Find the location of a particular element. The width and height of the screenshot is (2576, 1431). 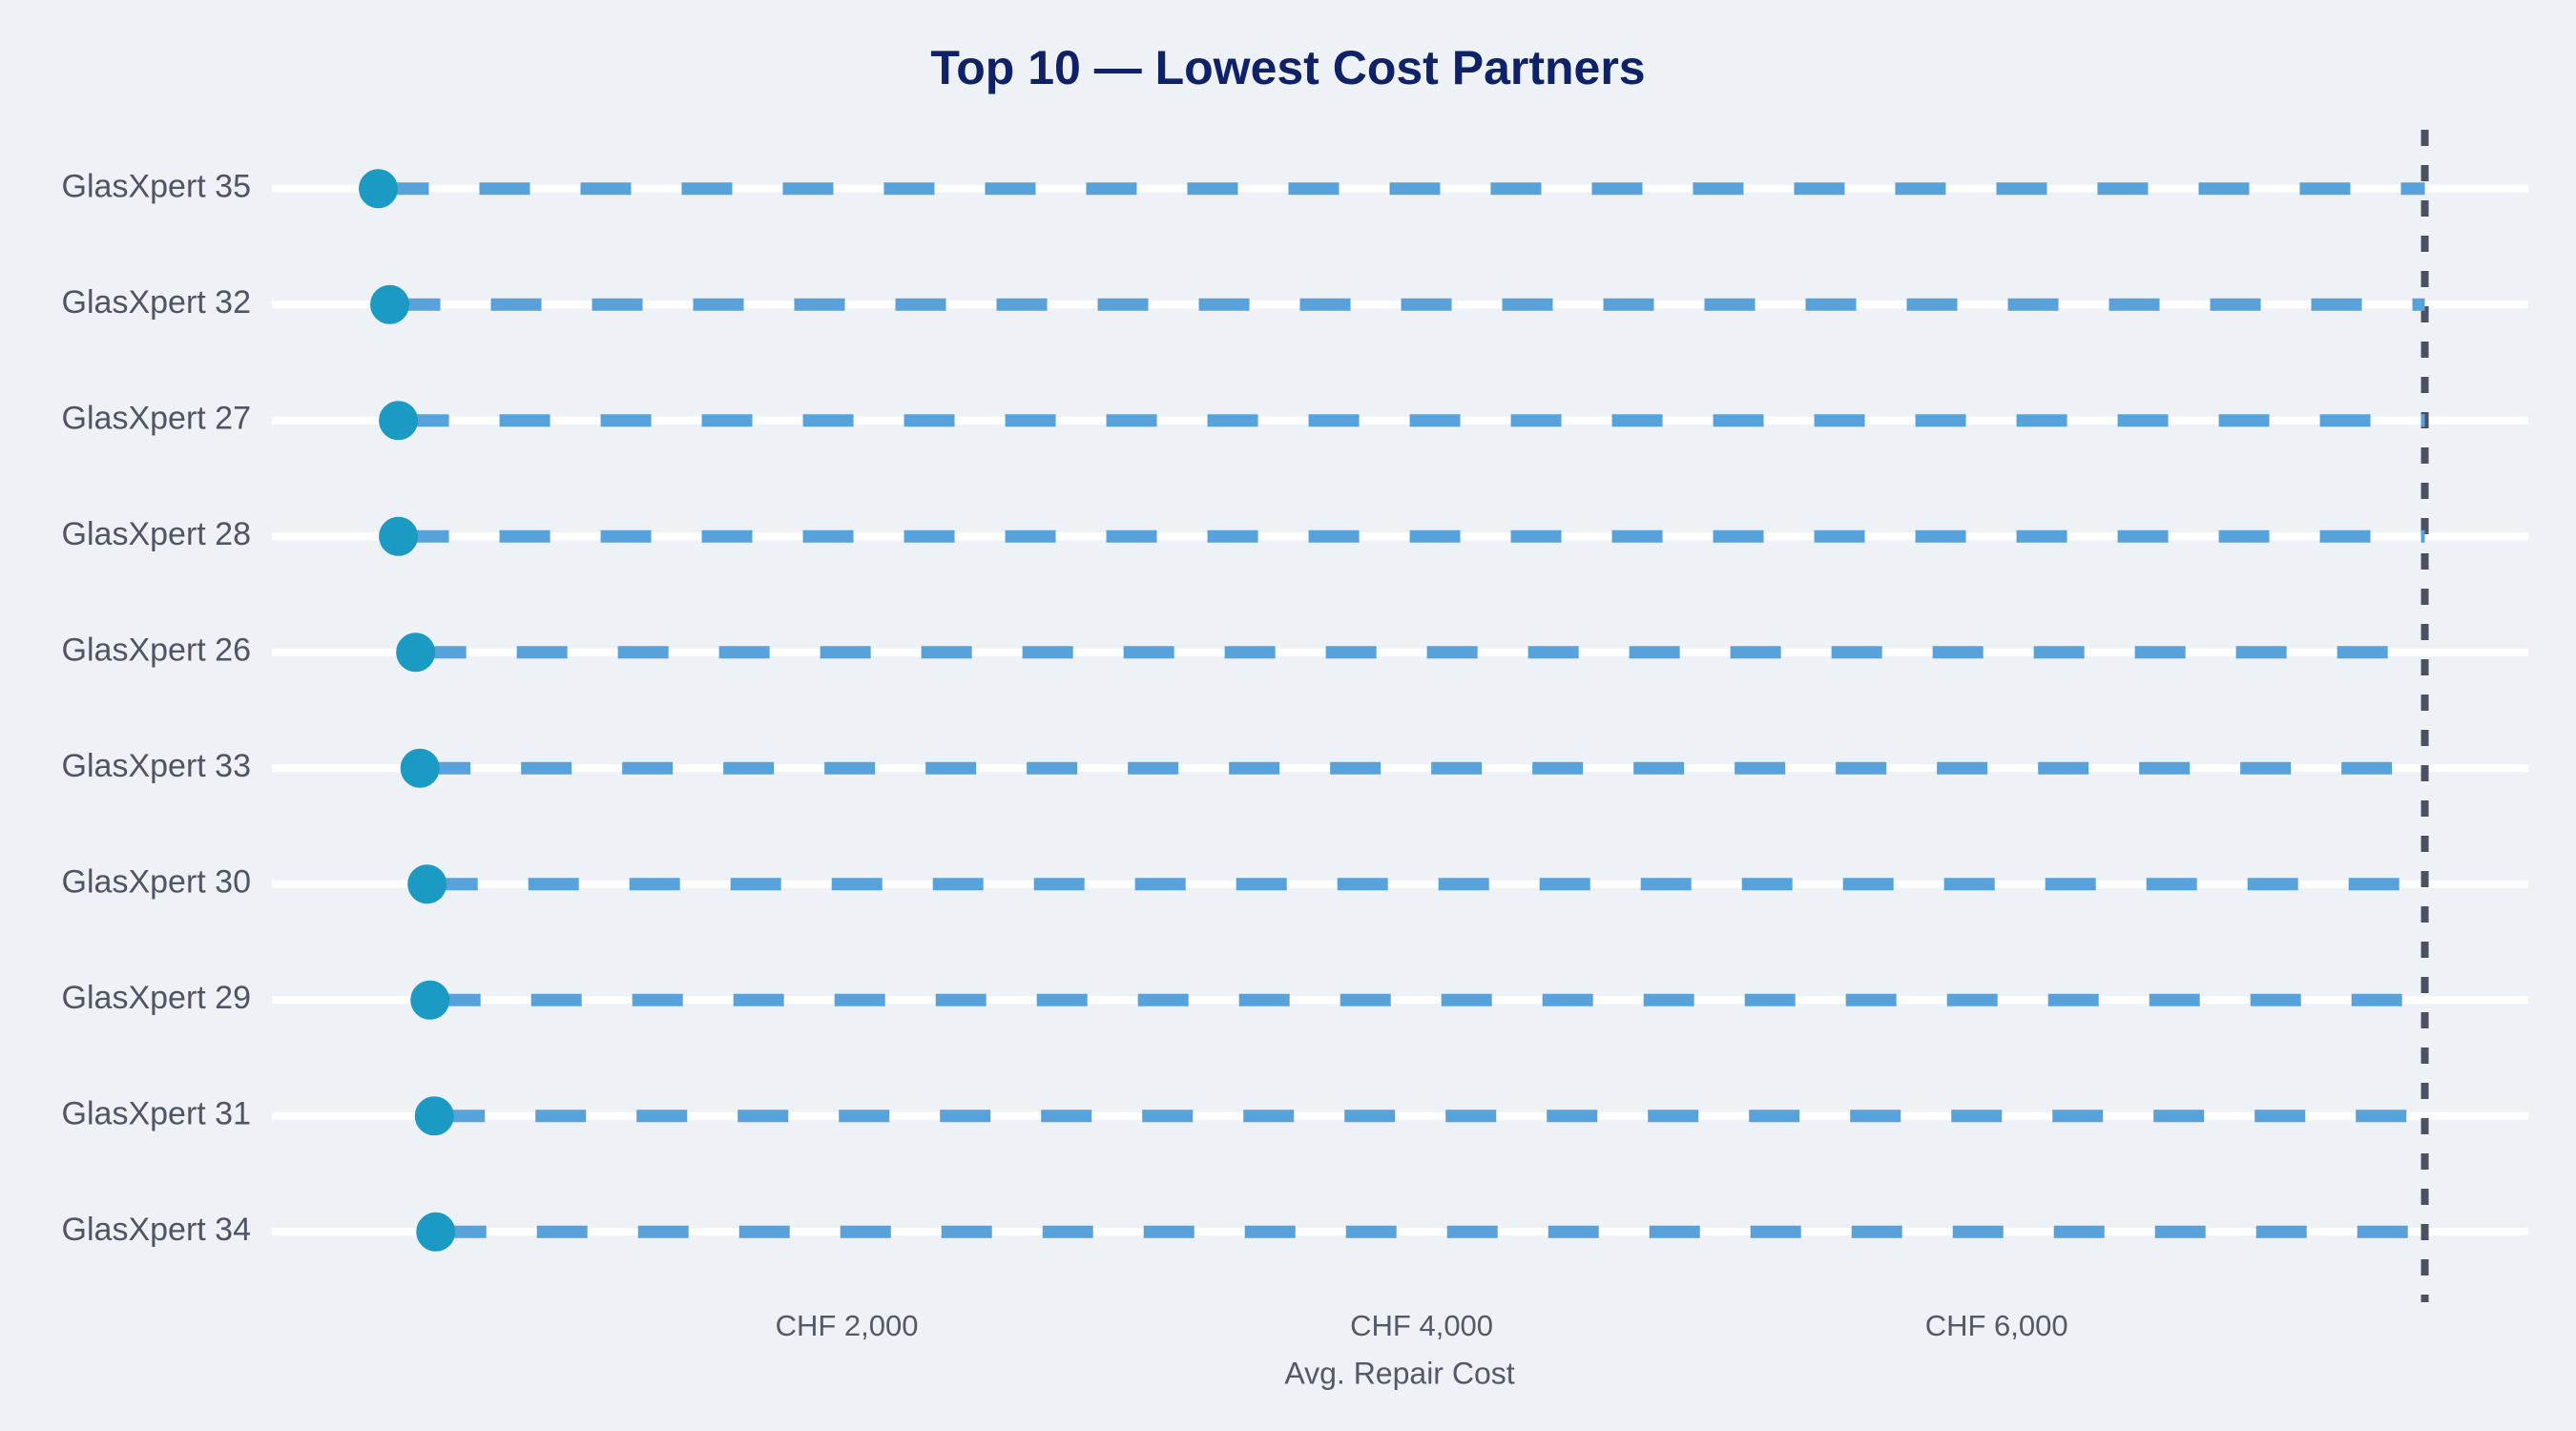

x-axis-title: Avg. Repair Cost is located at coordinates (1399, 1373).